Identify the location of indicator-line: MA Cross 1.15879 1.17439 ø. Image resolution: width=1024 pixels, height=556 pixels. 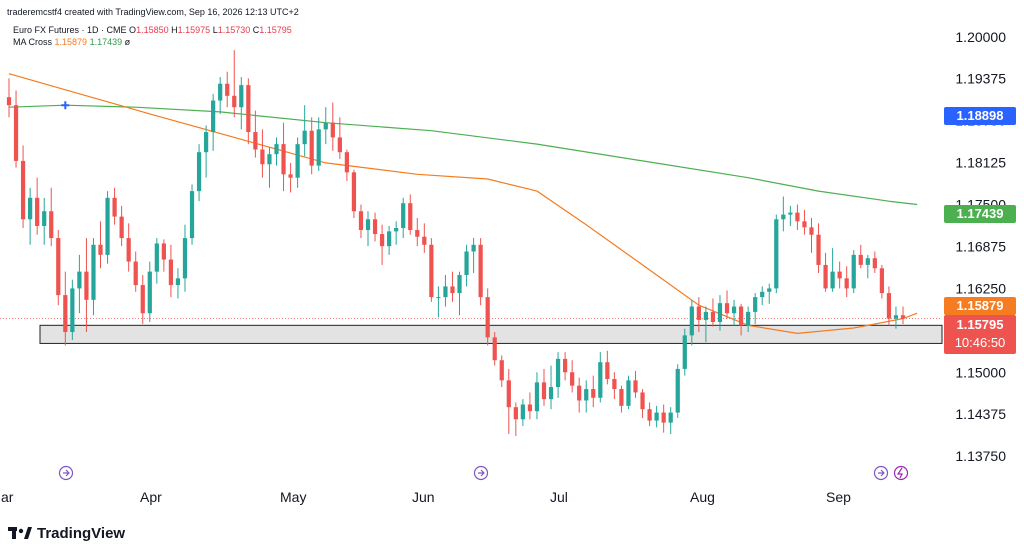
(71, 42).